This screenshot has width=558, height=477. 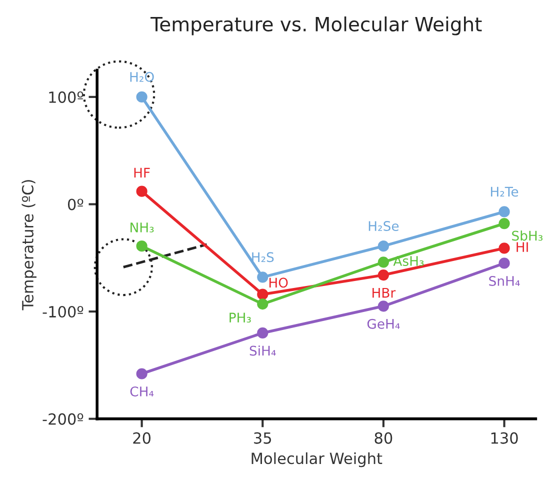 What do you see at coordinates (263, 257) in the screenshot?
I see `data-label: H₂S` at bounding box center [263, 257].